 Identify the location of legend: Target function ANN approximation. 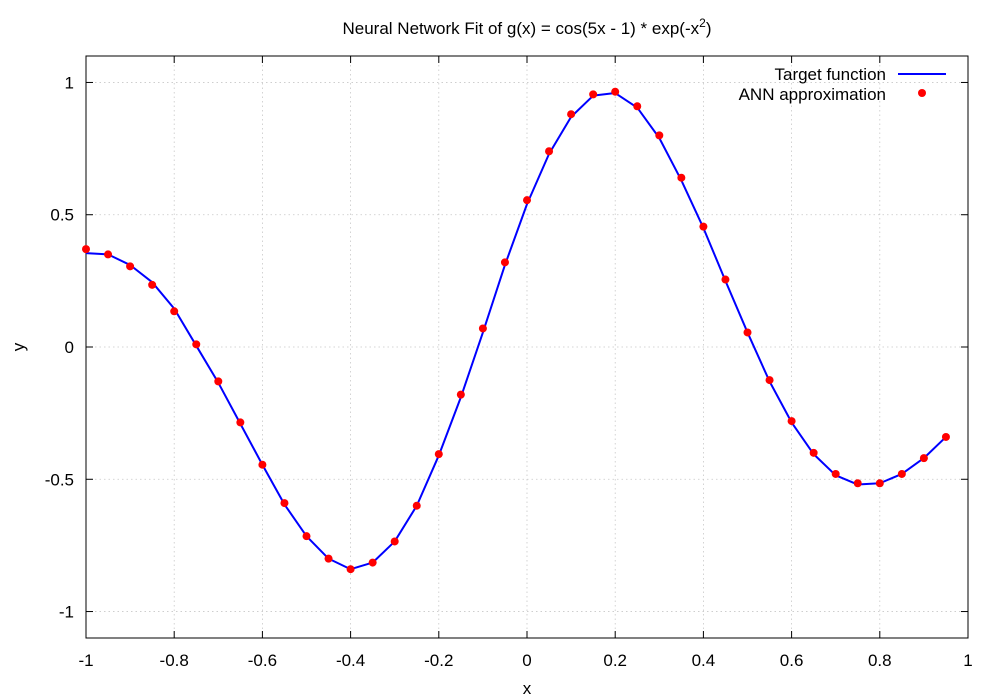
(842, 84).